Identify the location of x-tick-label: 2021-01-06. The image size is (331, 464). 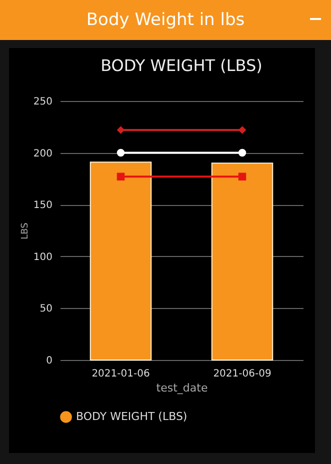
(121, 374).